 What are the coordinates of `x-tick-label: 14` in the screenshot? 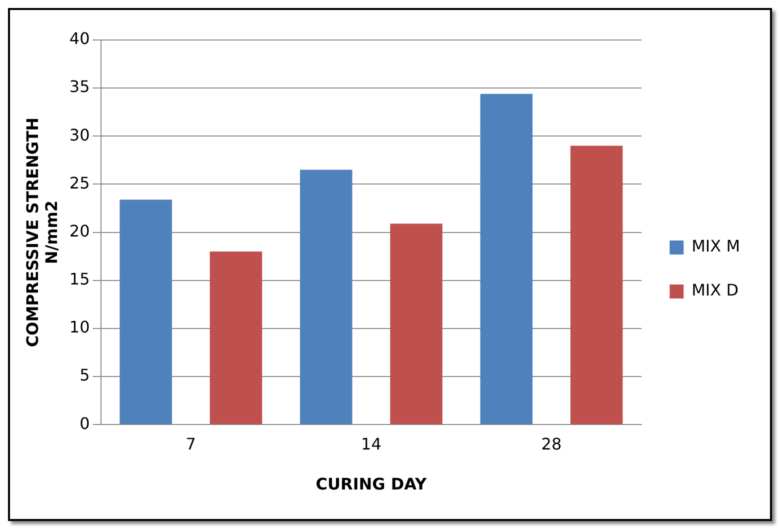 It's located at (371, 444).